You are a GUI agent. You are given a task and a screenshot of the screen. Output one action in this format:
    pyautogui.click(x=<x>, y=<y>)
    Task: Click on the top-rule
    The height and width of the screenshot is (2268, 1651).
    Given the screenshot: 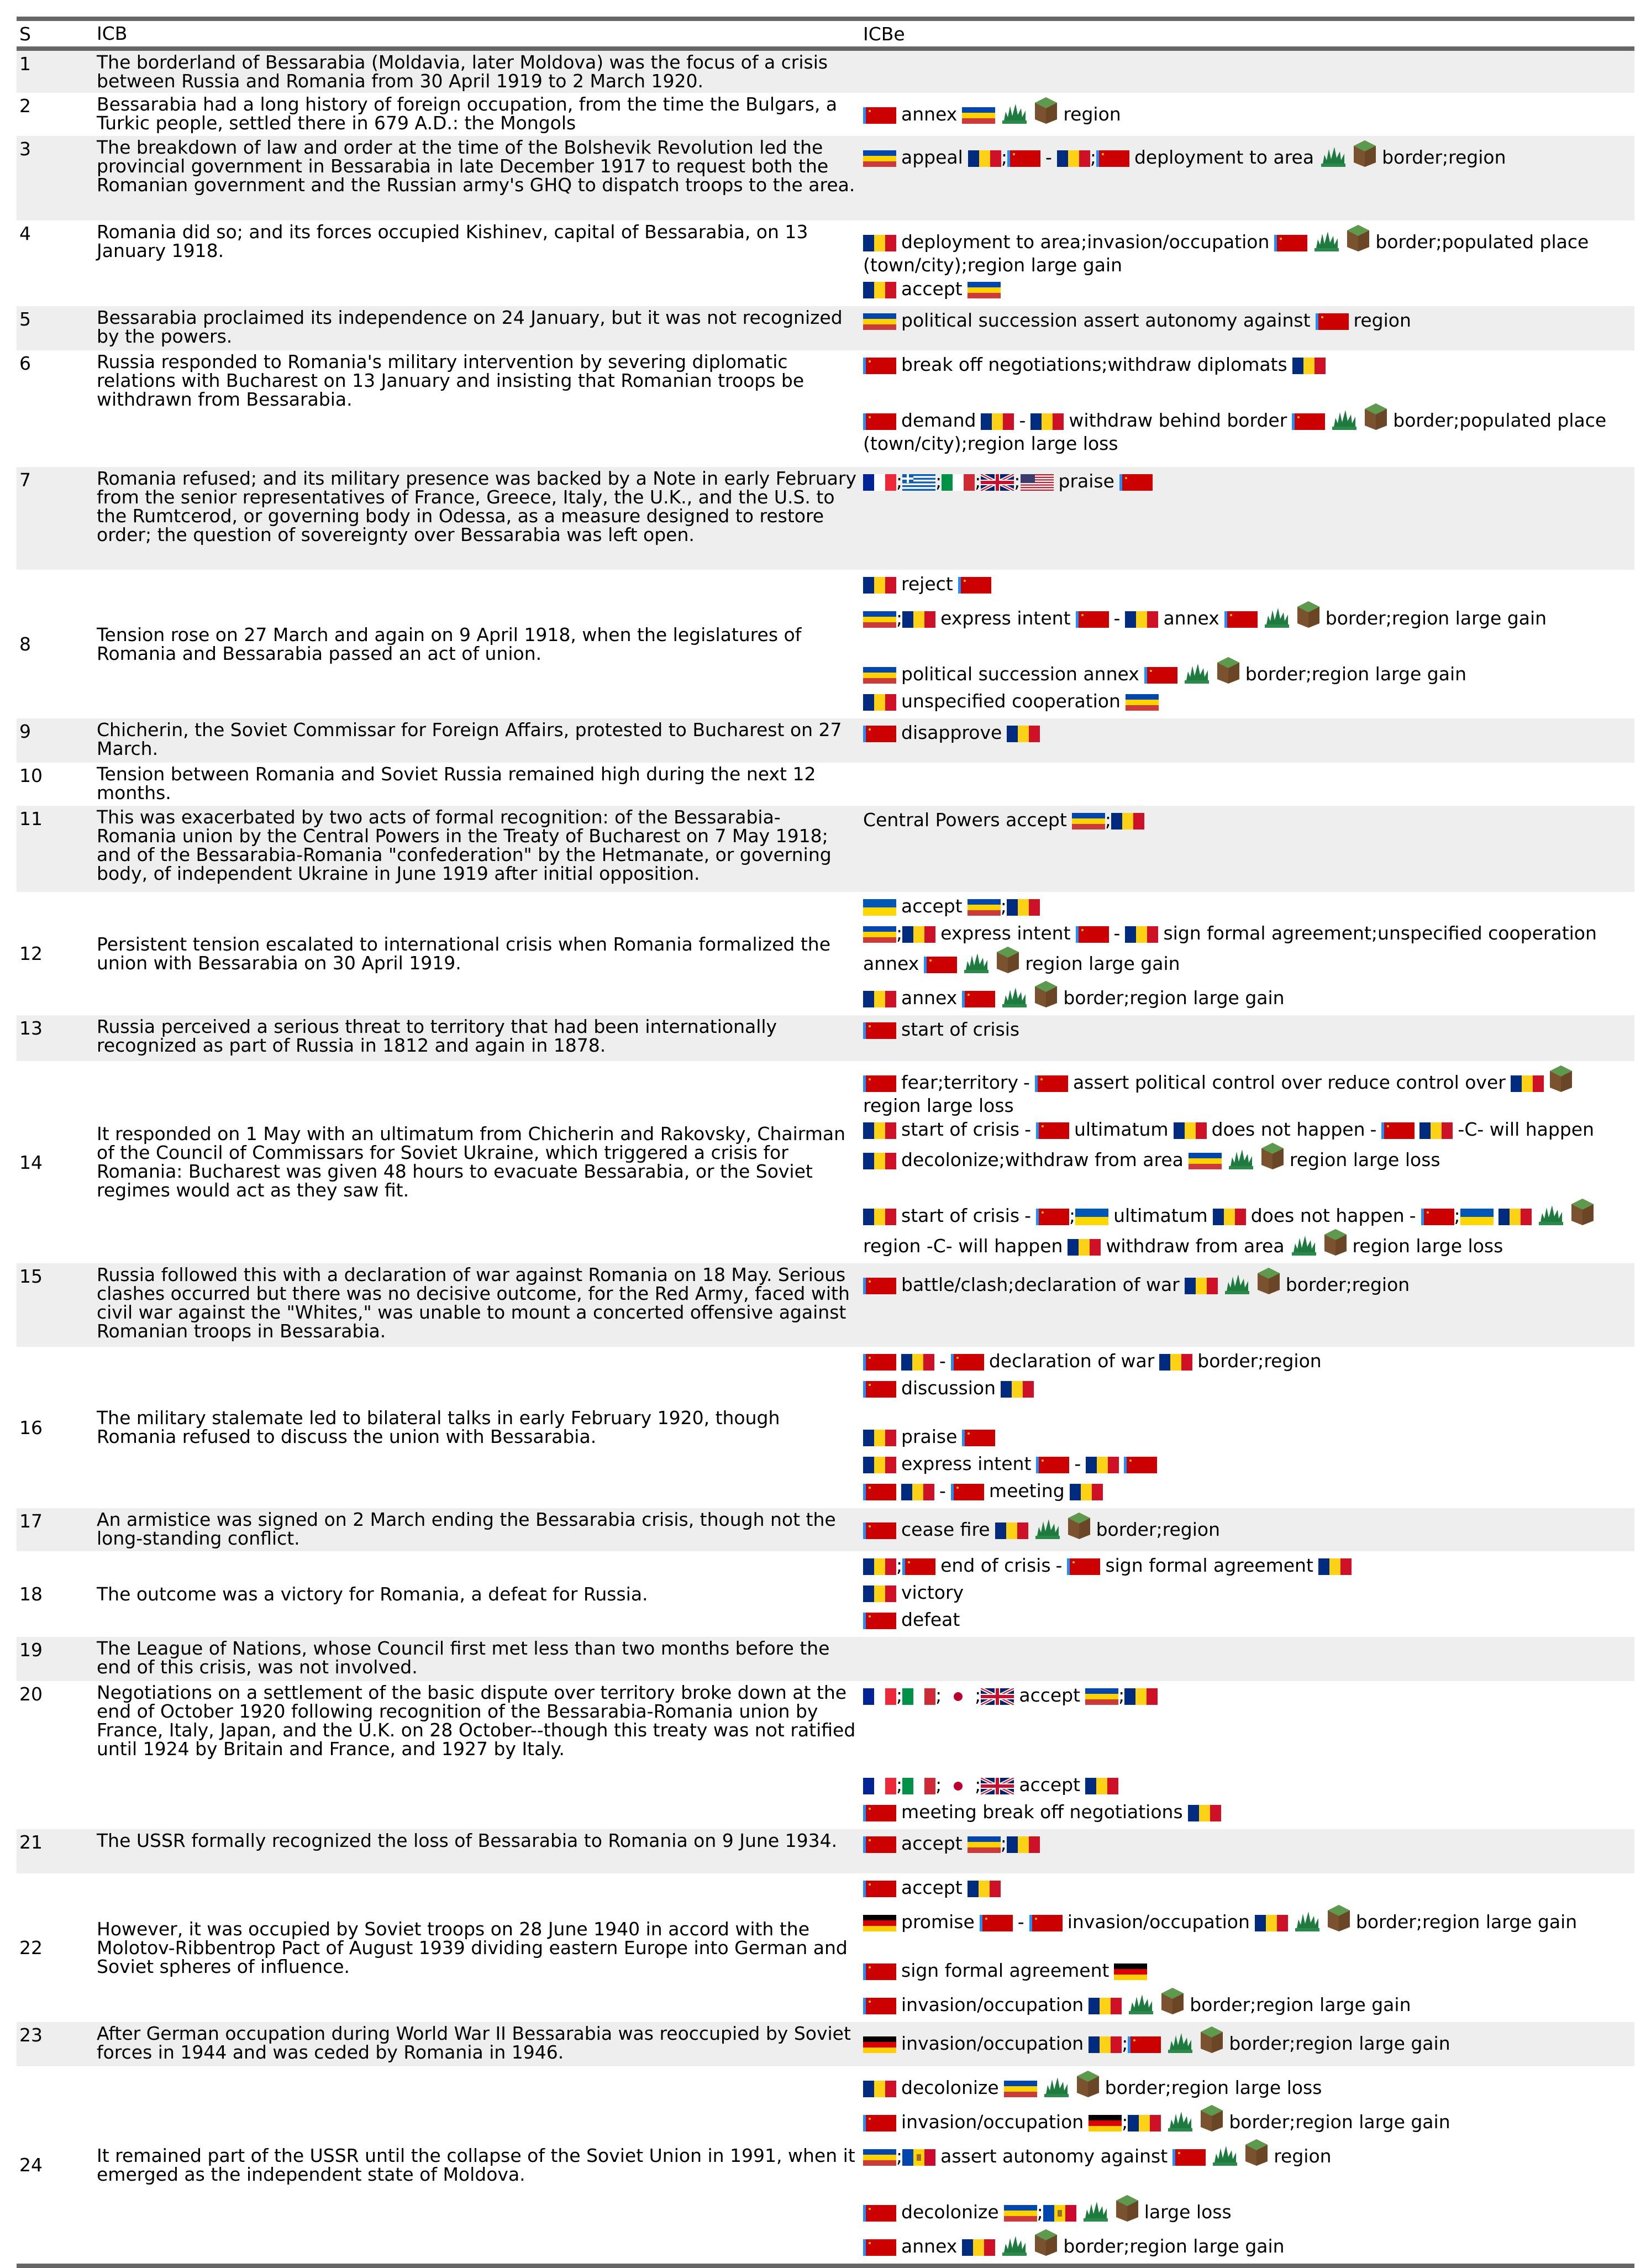 What is the action you would take?
    pyautogui.click(x=825, y=19)
    